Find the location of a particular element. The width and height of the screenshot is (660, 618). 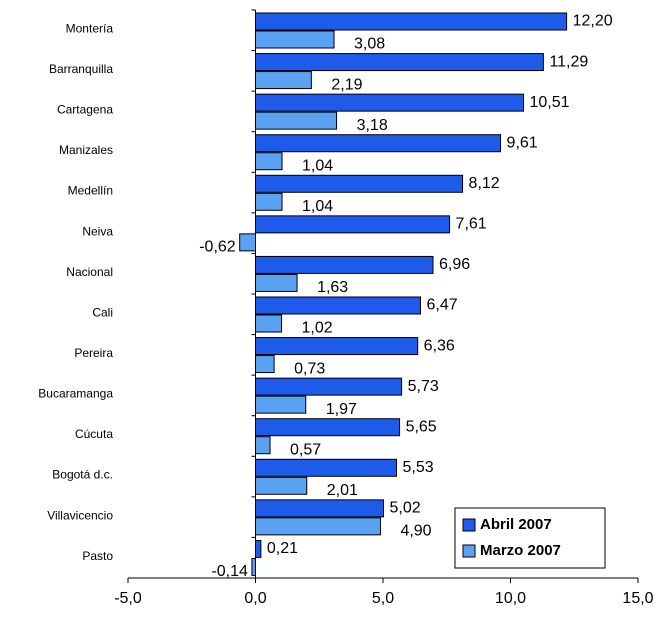

x-tick-label: -5,0 is located at coordinates (128, 598).